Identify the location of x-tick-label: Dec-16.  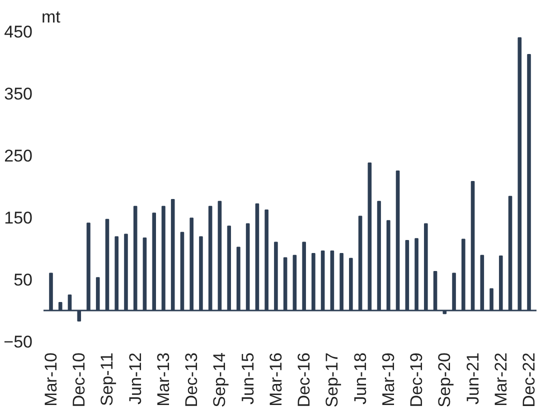
(304, 380).